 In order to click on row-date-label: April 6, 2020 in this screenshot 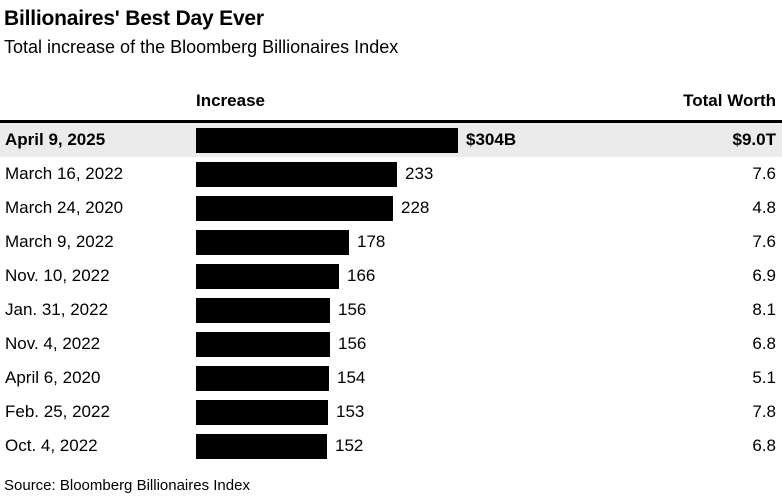, I will do `click(53, 377)`.